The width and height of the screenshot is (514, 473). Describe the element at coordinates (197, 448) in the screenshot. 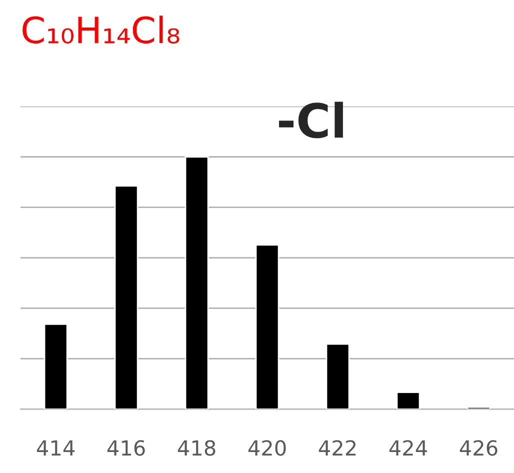

I see `x-tick-label: 418` at that location.